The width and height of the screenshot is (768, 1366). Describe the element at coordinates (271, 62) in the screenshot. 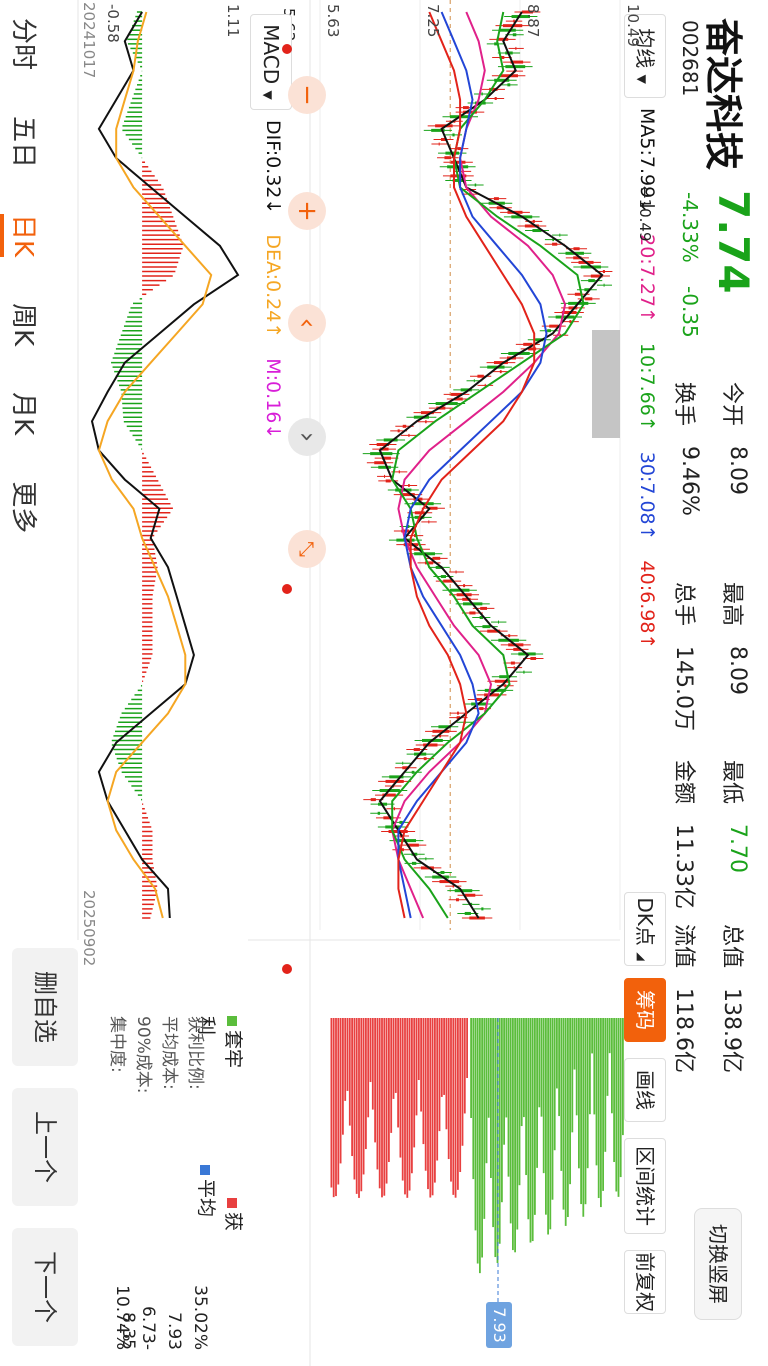

I see `indicator-select: MACD ▼` at that location.